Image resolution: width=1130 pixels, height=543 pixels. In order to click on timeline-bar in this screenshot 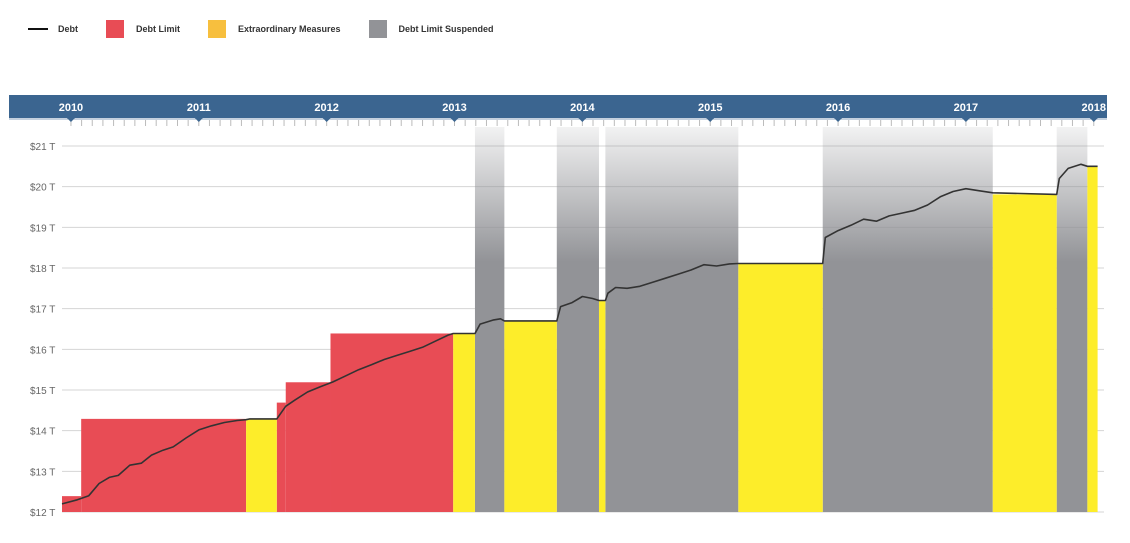, I will do `click(558, 106)`.